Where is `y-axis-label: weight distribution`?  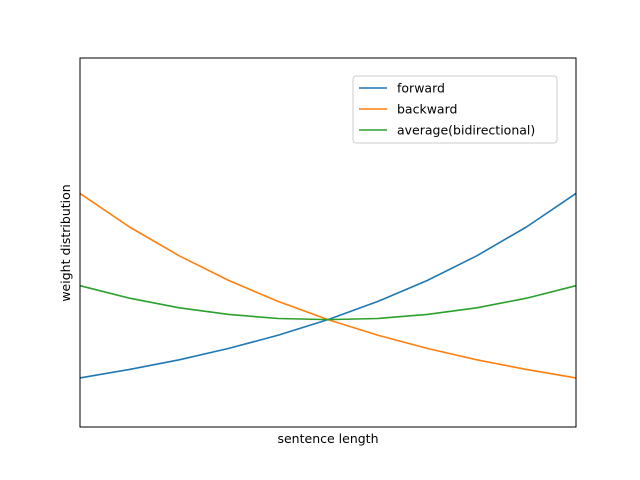
y-axis-label: weight distribution is located at coordinates (65, 242).